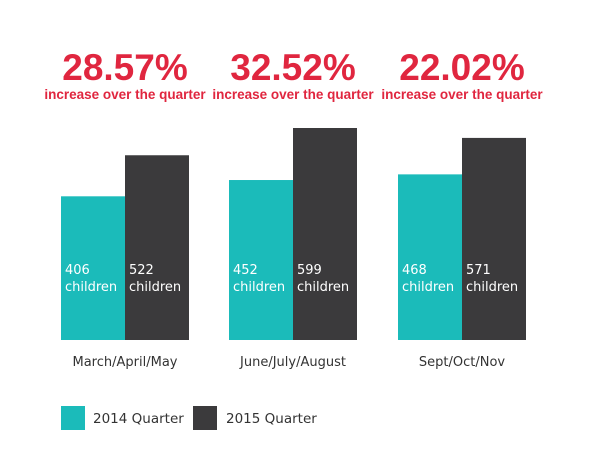 The height and width of the screenshot is (450, 600). Describe the element at coordinates (428, 279) in the screenshot. I see `bar-label-2014-3: 468 children` at that location.